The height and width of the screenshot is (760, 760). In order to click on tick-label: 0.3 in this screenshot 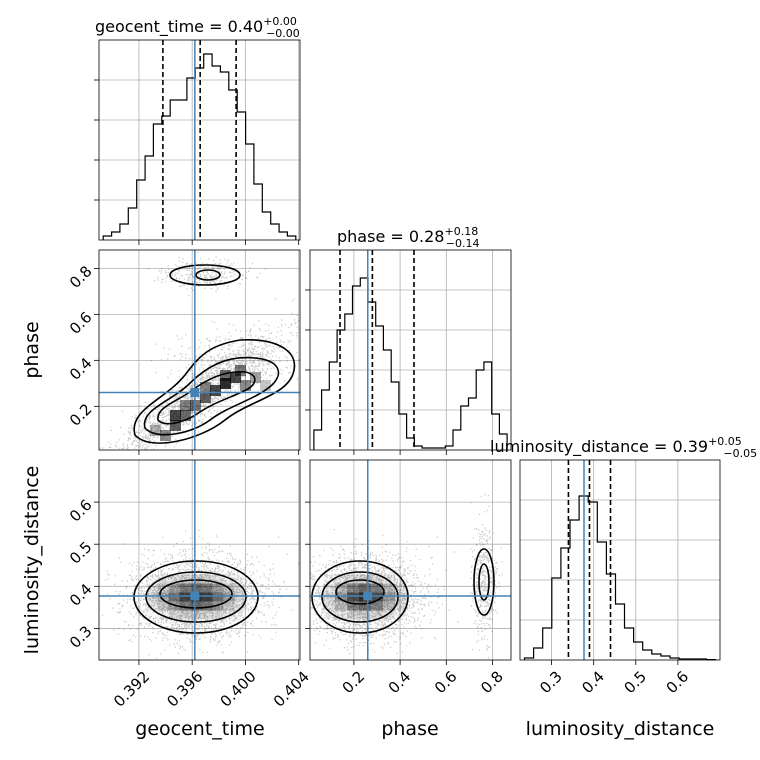, I will do `click(551, 683)`.